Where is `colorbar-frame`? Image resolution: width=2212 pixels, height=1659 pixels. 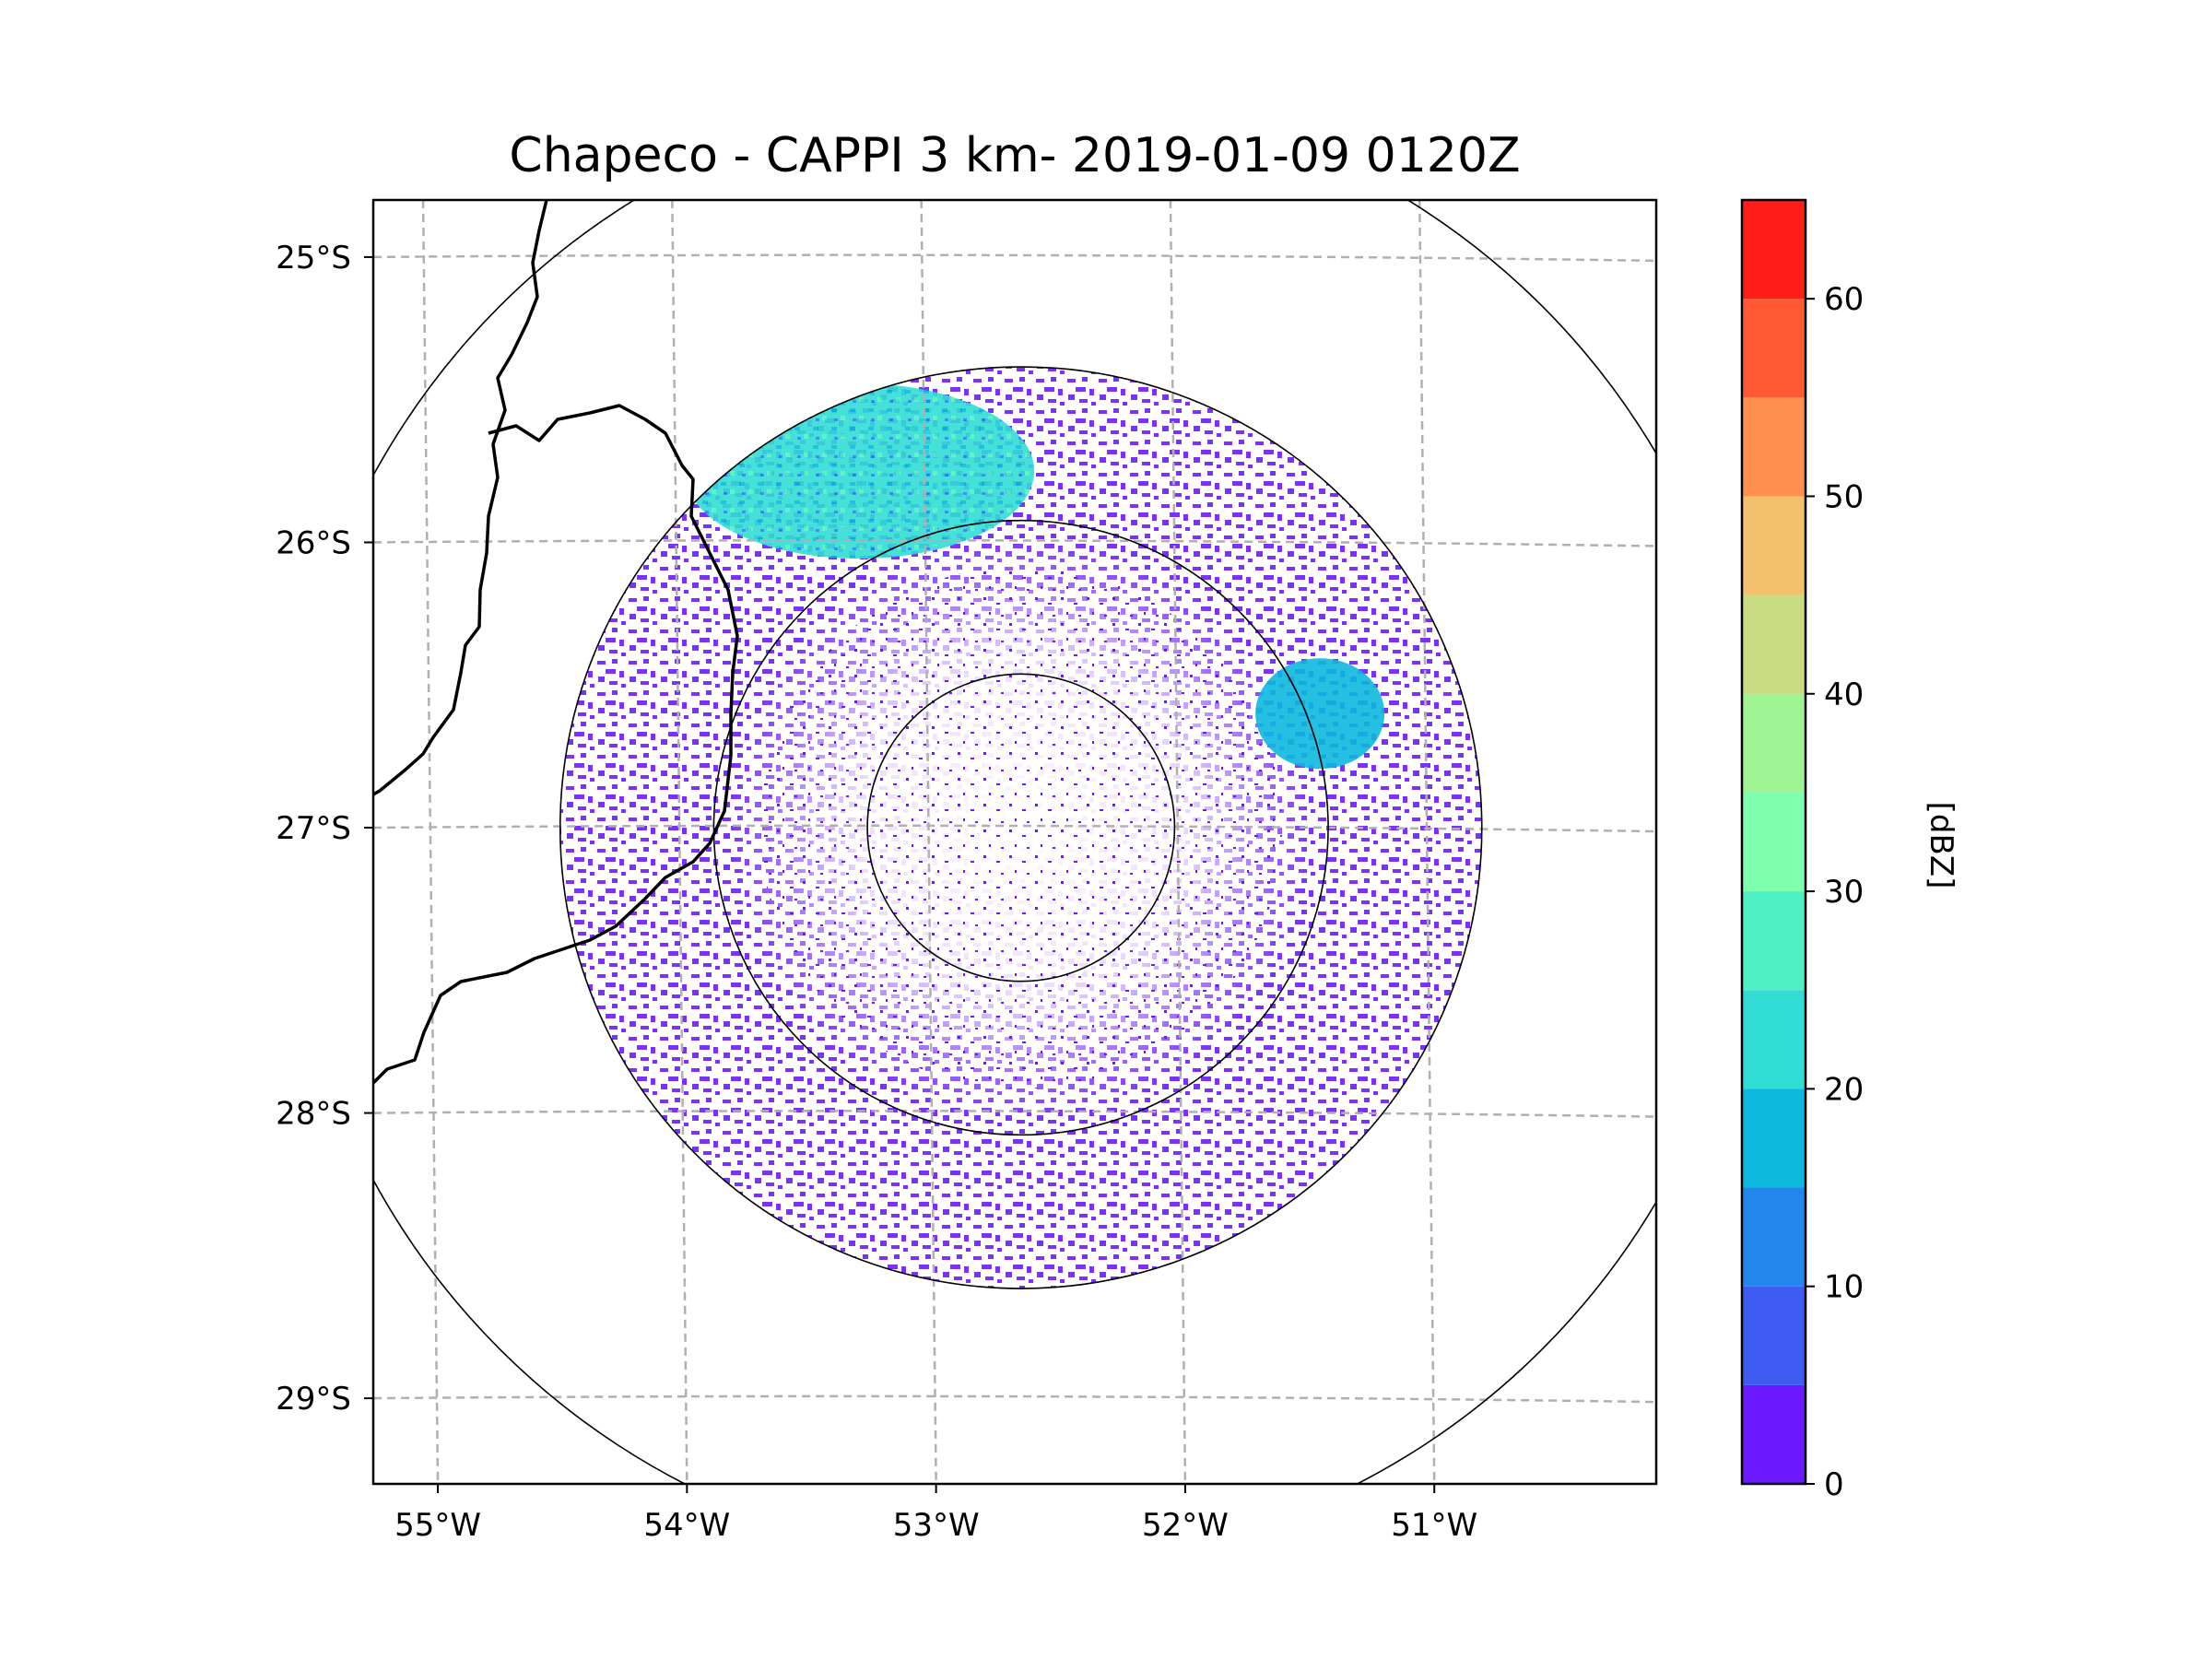
colorbar-frame is located at coordinates (1773, 842).